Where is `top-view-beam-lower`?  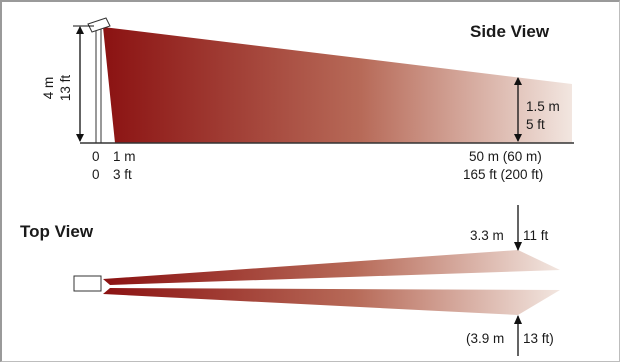
top-view-beam-lower is located at coordinates (331, 301).